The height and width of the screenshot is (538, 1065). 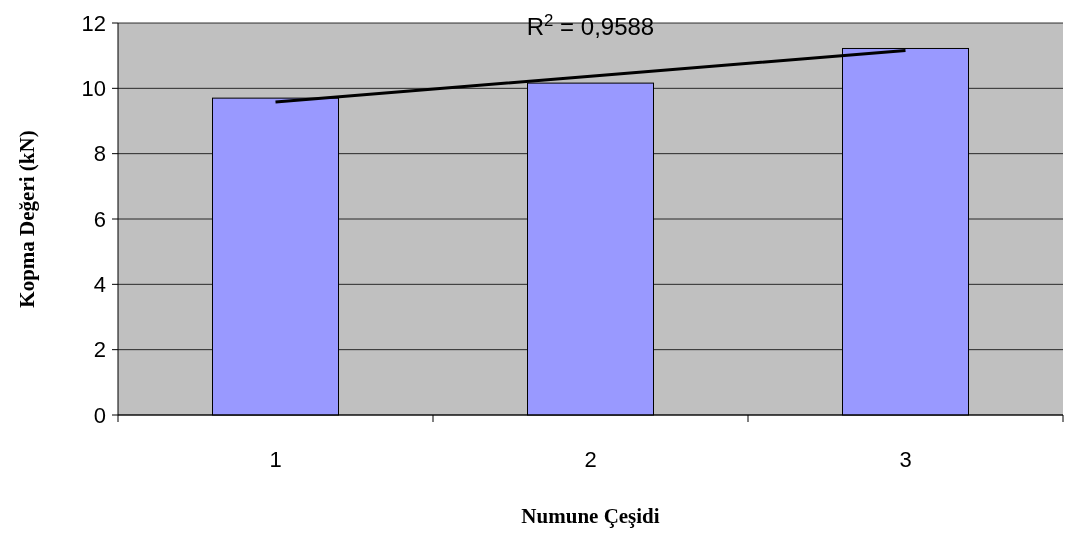 I want to click on y-tick-label: 0, so click(x=99, y=415).